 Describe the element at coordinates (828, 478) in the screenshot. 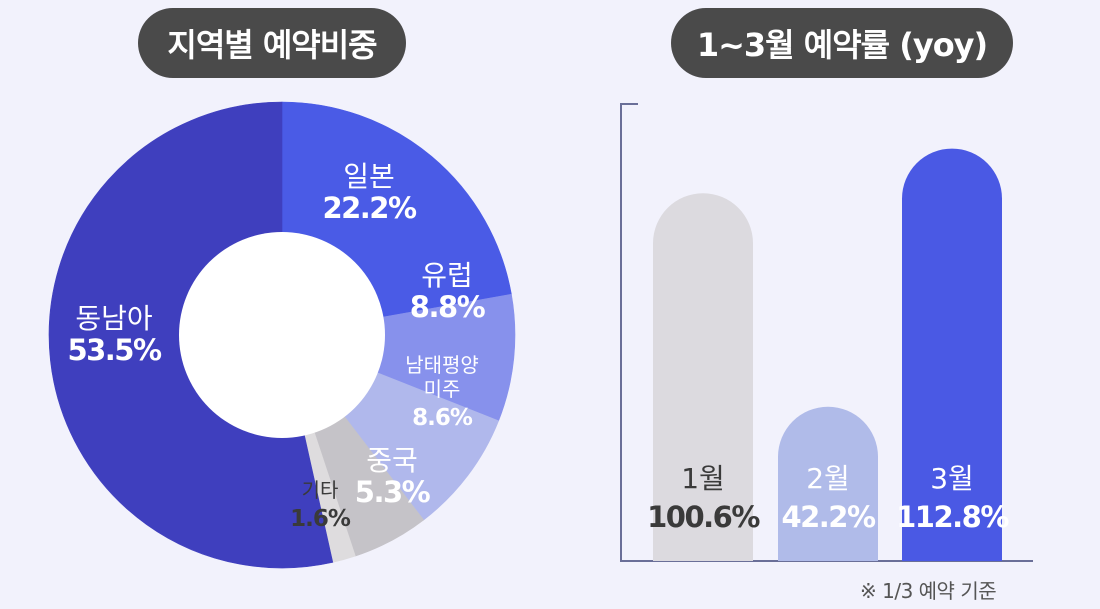

I see `bar-category-label-1: 2월` at that location.